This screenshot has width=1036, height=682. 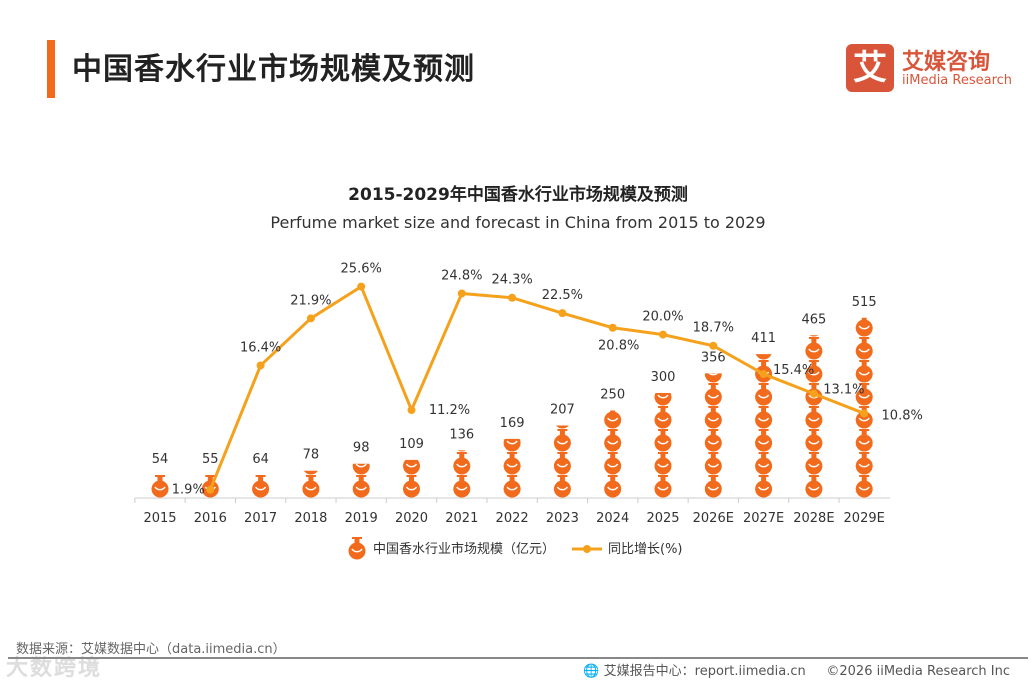 What do you see at coordinates (518, 658) in the screenshot?
I see `footer-divider` at bounding box center [518, 658].